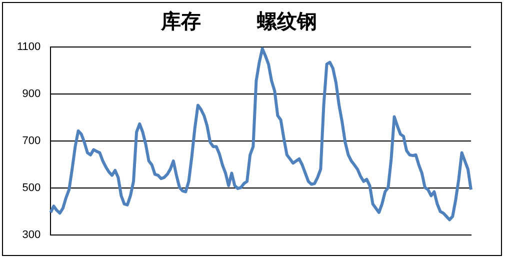 The height and width of the screenshot is (262, 510). What do you see at coordinates (31, 235) in the screenshot?
I see `y-tick-label: 300` at bounding box center [31, 235].